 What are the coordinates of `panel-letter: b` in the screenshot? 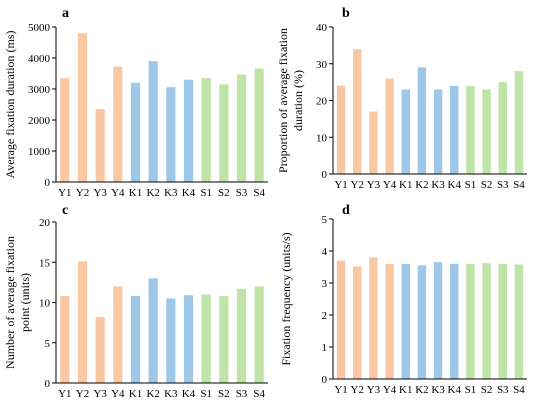 It's located at (346, 13).